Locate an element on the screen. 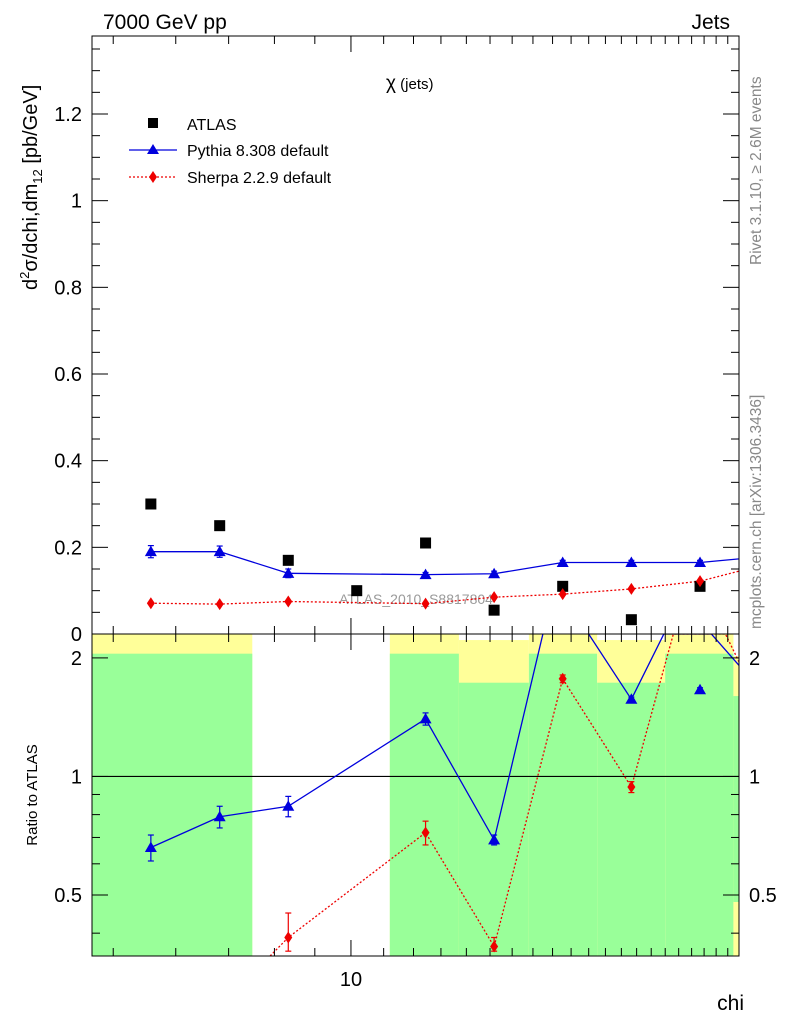  rivet-note: Rivet 3.1.10, ≥ 2.6M events is located at coordinates (756, 170).